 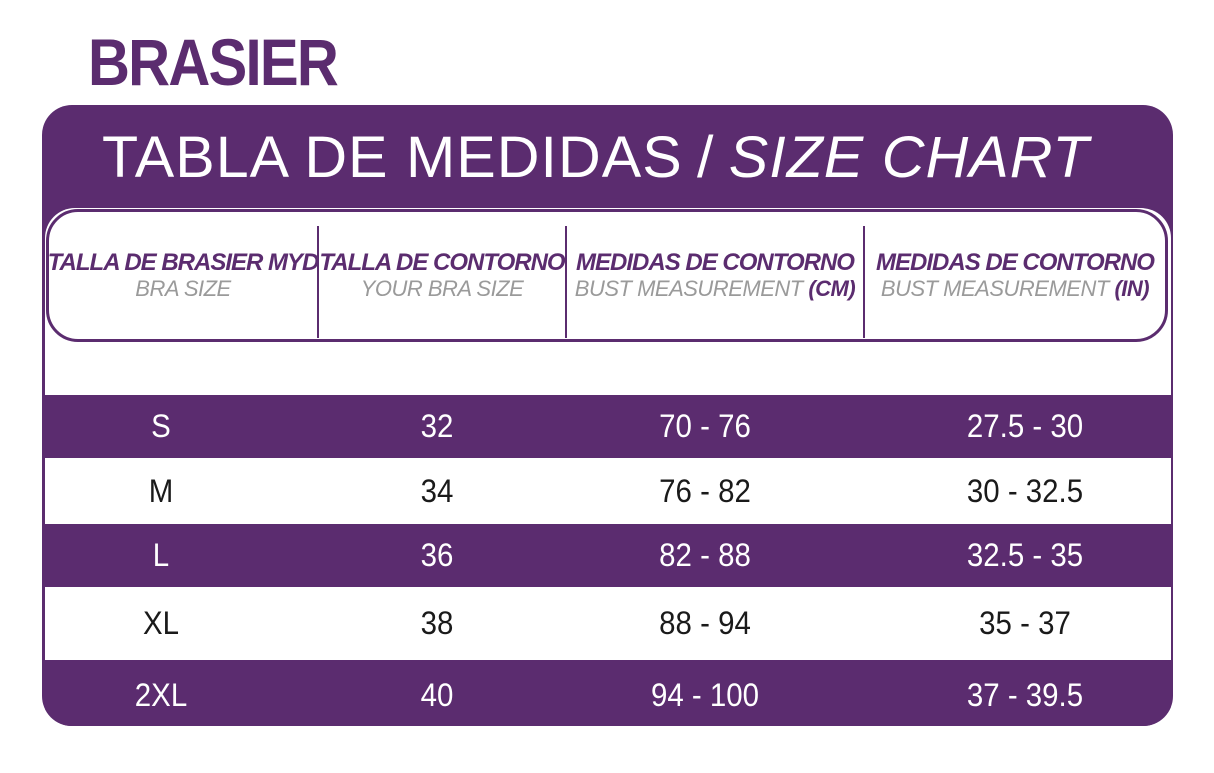 What do you see at coordinates (437, 490) in the screenshot?
I see `cell-band: 34` at bounding box center [437, 490].